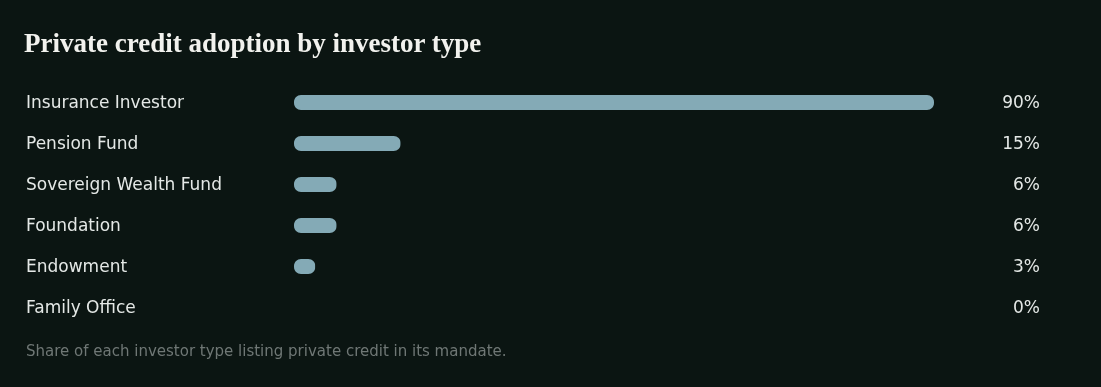  What do you see at coordinates (124, 183) in the screenshot?
I see `y-tick-label: Sovereign Wealth Fund` at bounding box center [124, 183].